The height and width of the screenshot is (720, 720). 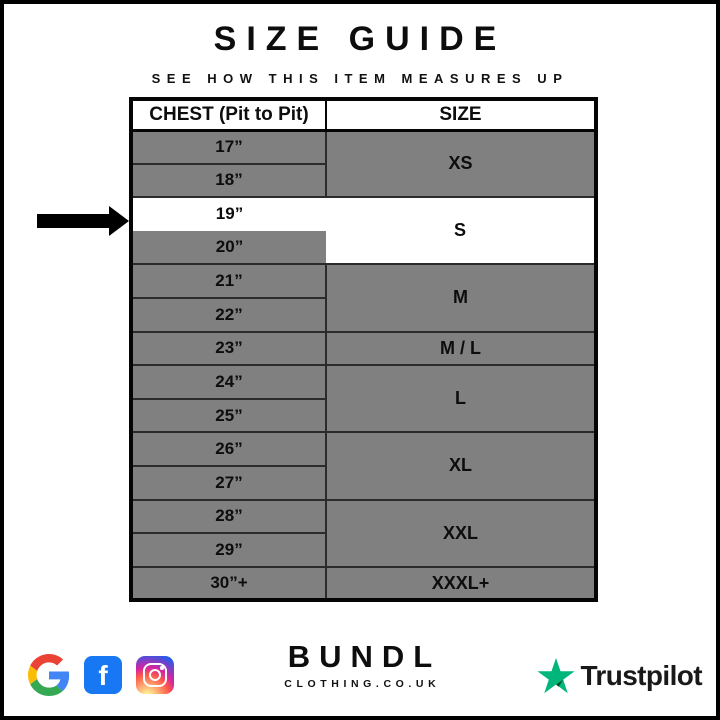 I want to click on chest-cell: 19”, so click(x=228, y=213).